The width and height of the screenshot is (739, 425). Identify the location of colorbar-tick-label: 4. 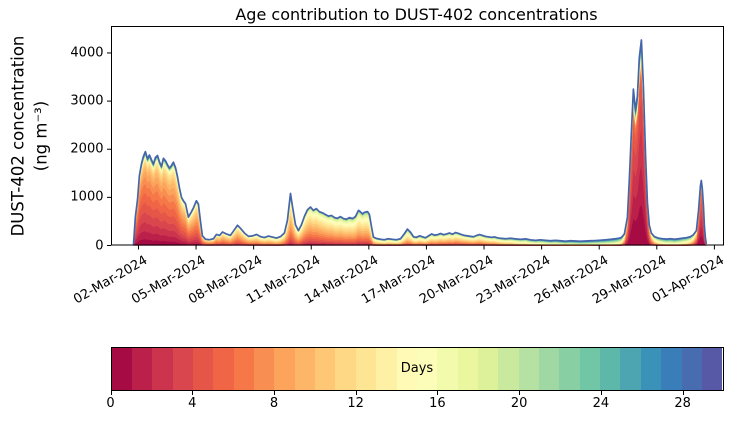
(192, 403).